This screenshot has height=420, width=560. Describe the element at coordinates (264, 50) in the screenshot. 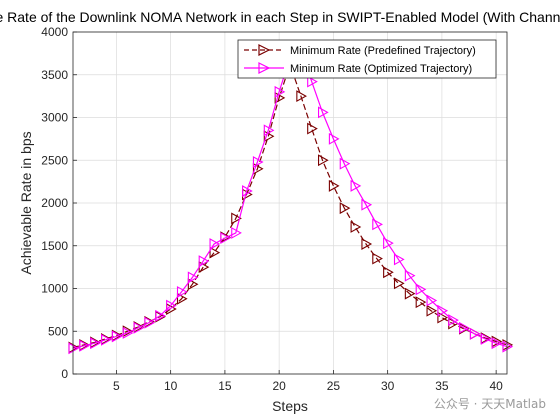

I see `legend-marker-predefined` at that location.